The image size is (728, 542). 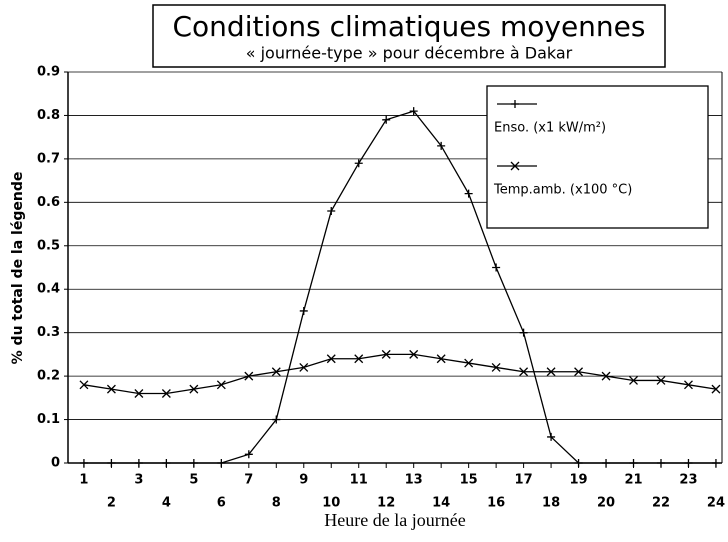 What do you see at coordinates (579, 480) in the screenshot?
I see `x-tick-label: 19` at bounding box center [579, 480].